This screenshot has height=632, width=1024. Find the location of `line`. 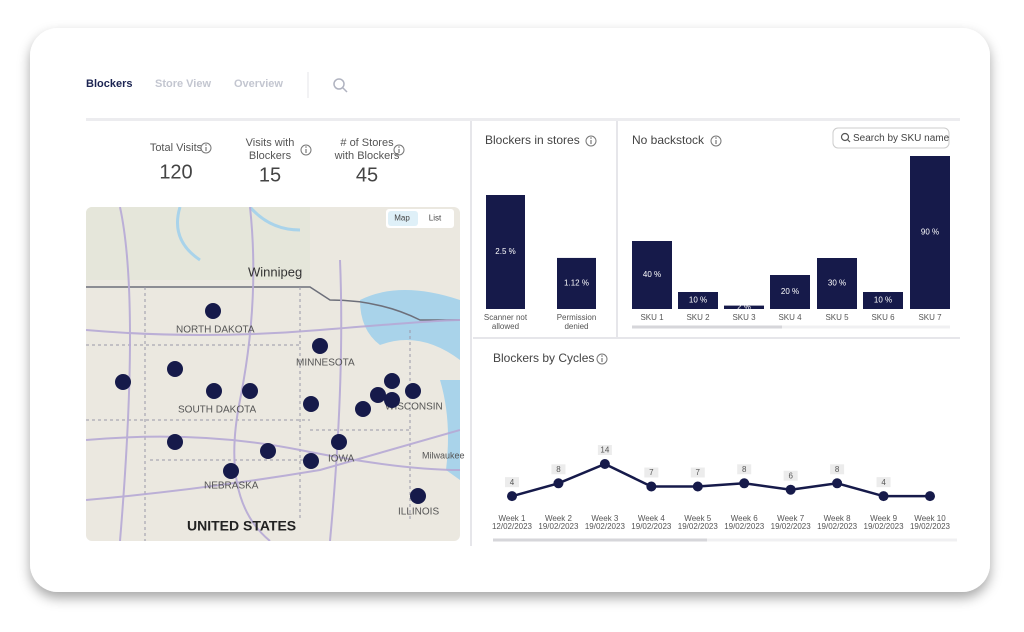

line is located at coordinates (720, 480).